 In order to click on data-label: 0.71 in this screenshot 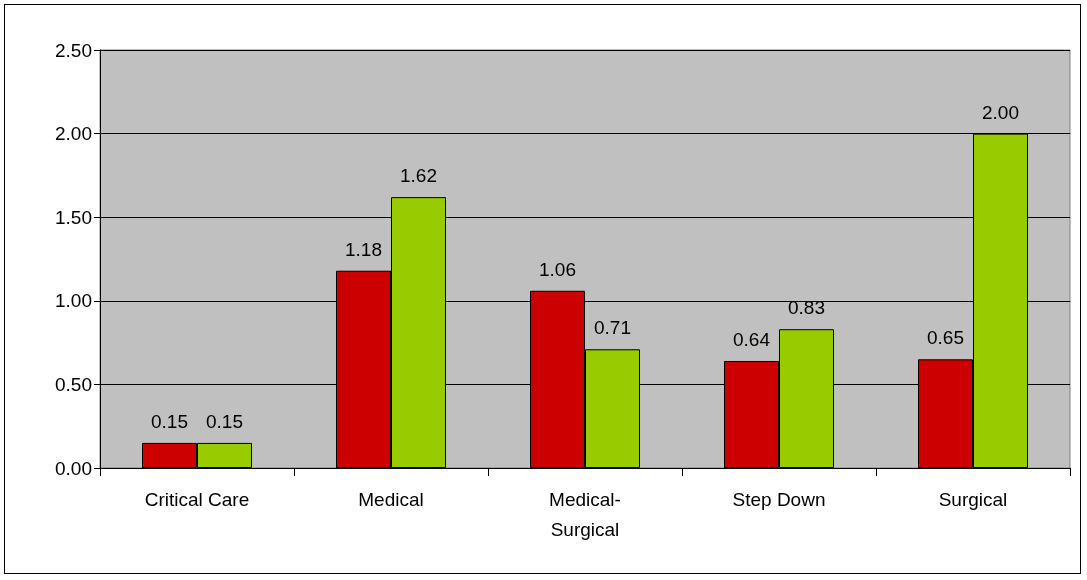, I will do `click(612, 328)`.